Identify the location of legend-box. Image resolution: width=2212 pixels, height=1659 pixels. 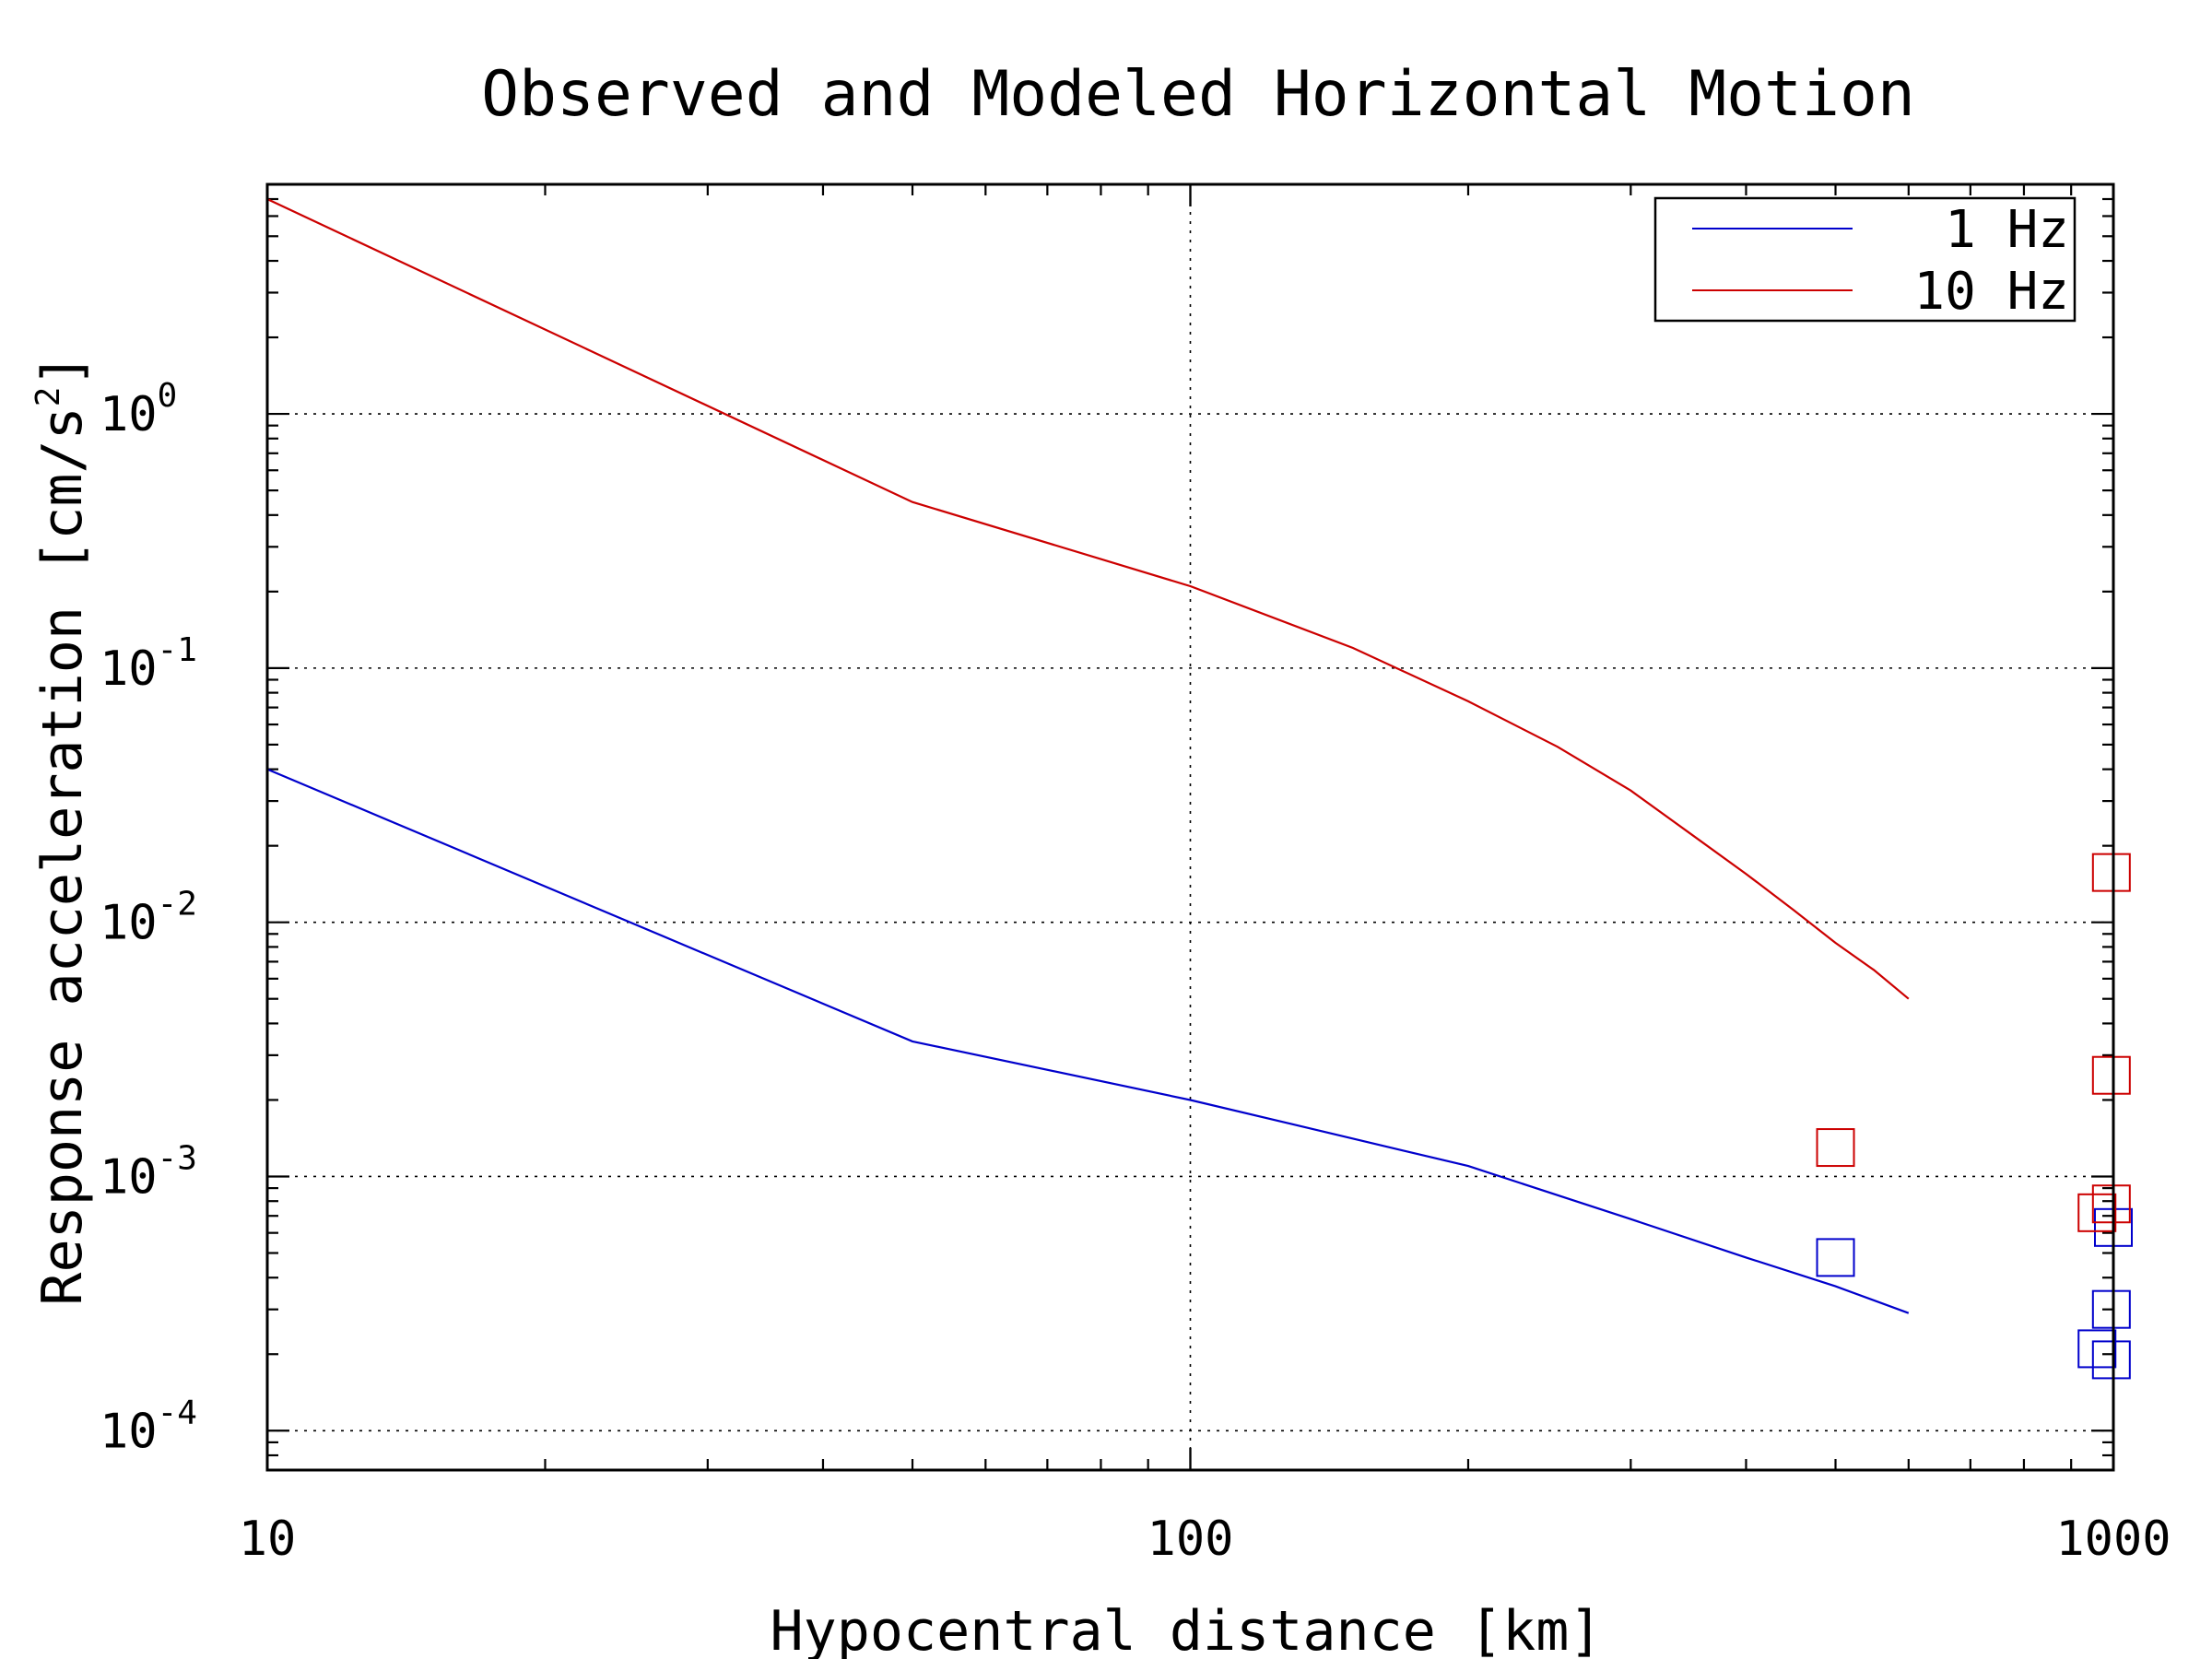
(1865, 259).